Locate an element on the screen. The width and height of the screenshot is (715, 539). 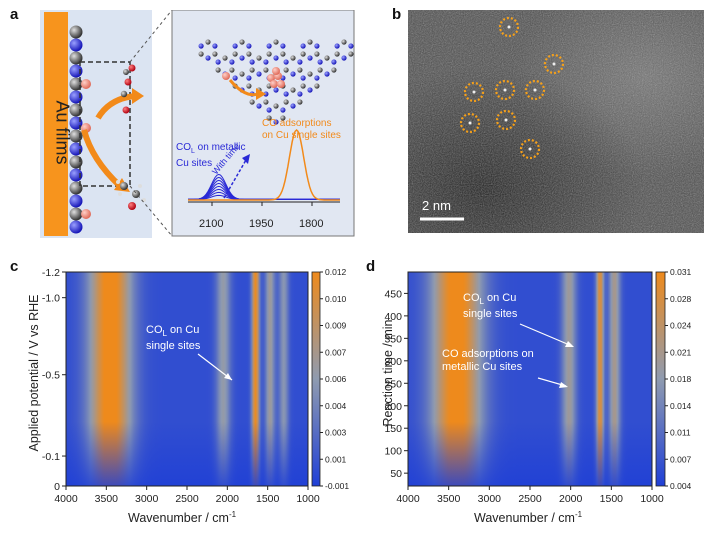
xlabel-c: Wavenumber / cm-1 is located at coordinates (182, 517).